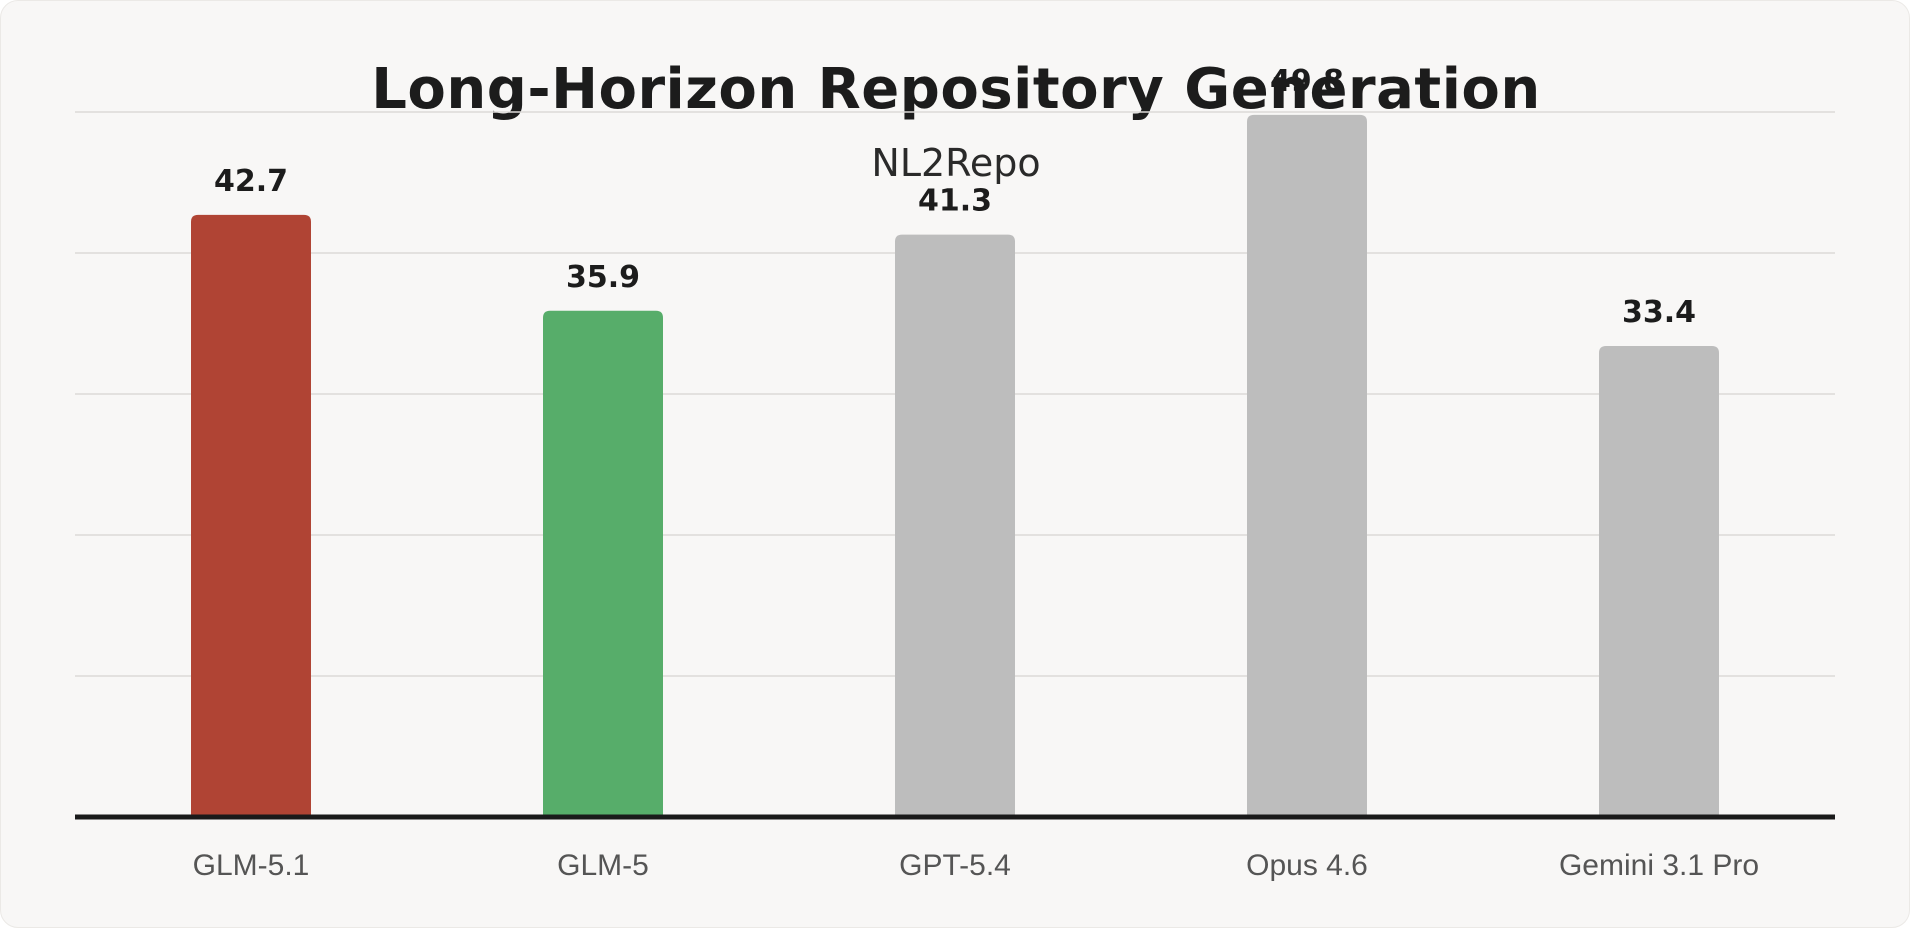 This screenshot has height=929, width=1910. What do you see at coordinates (251, 865) in the screenshot?
I see `x-tick-label: GLM-5.1` at bounding box center [251, 865].